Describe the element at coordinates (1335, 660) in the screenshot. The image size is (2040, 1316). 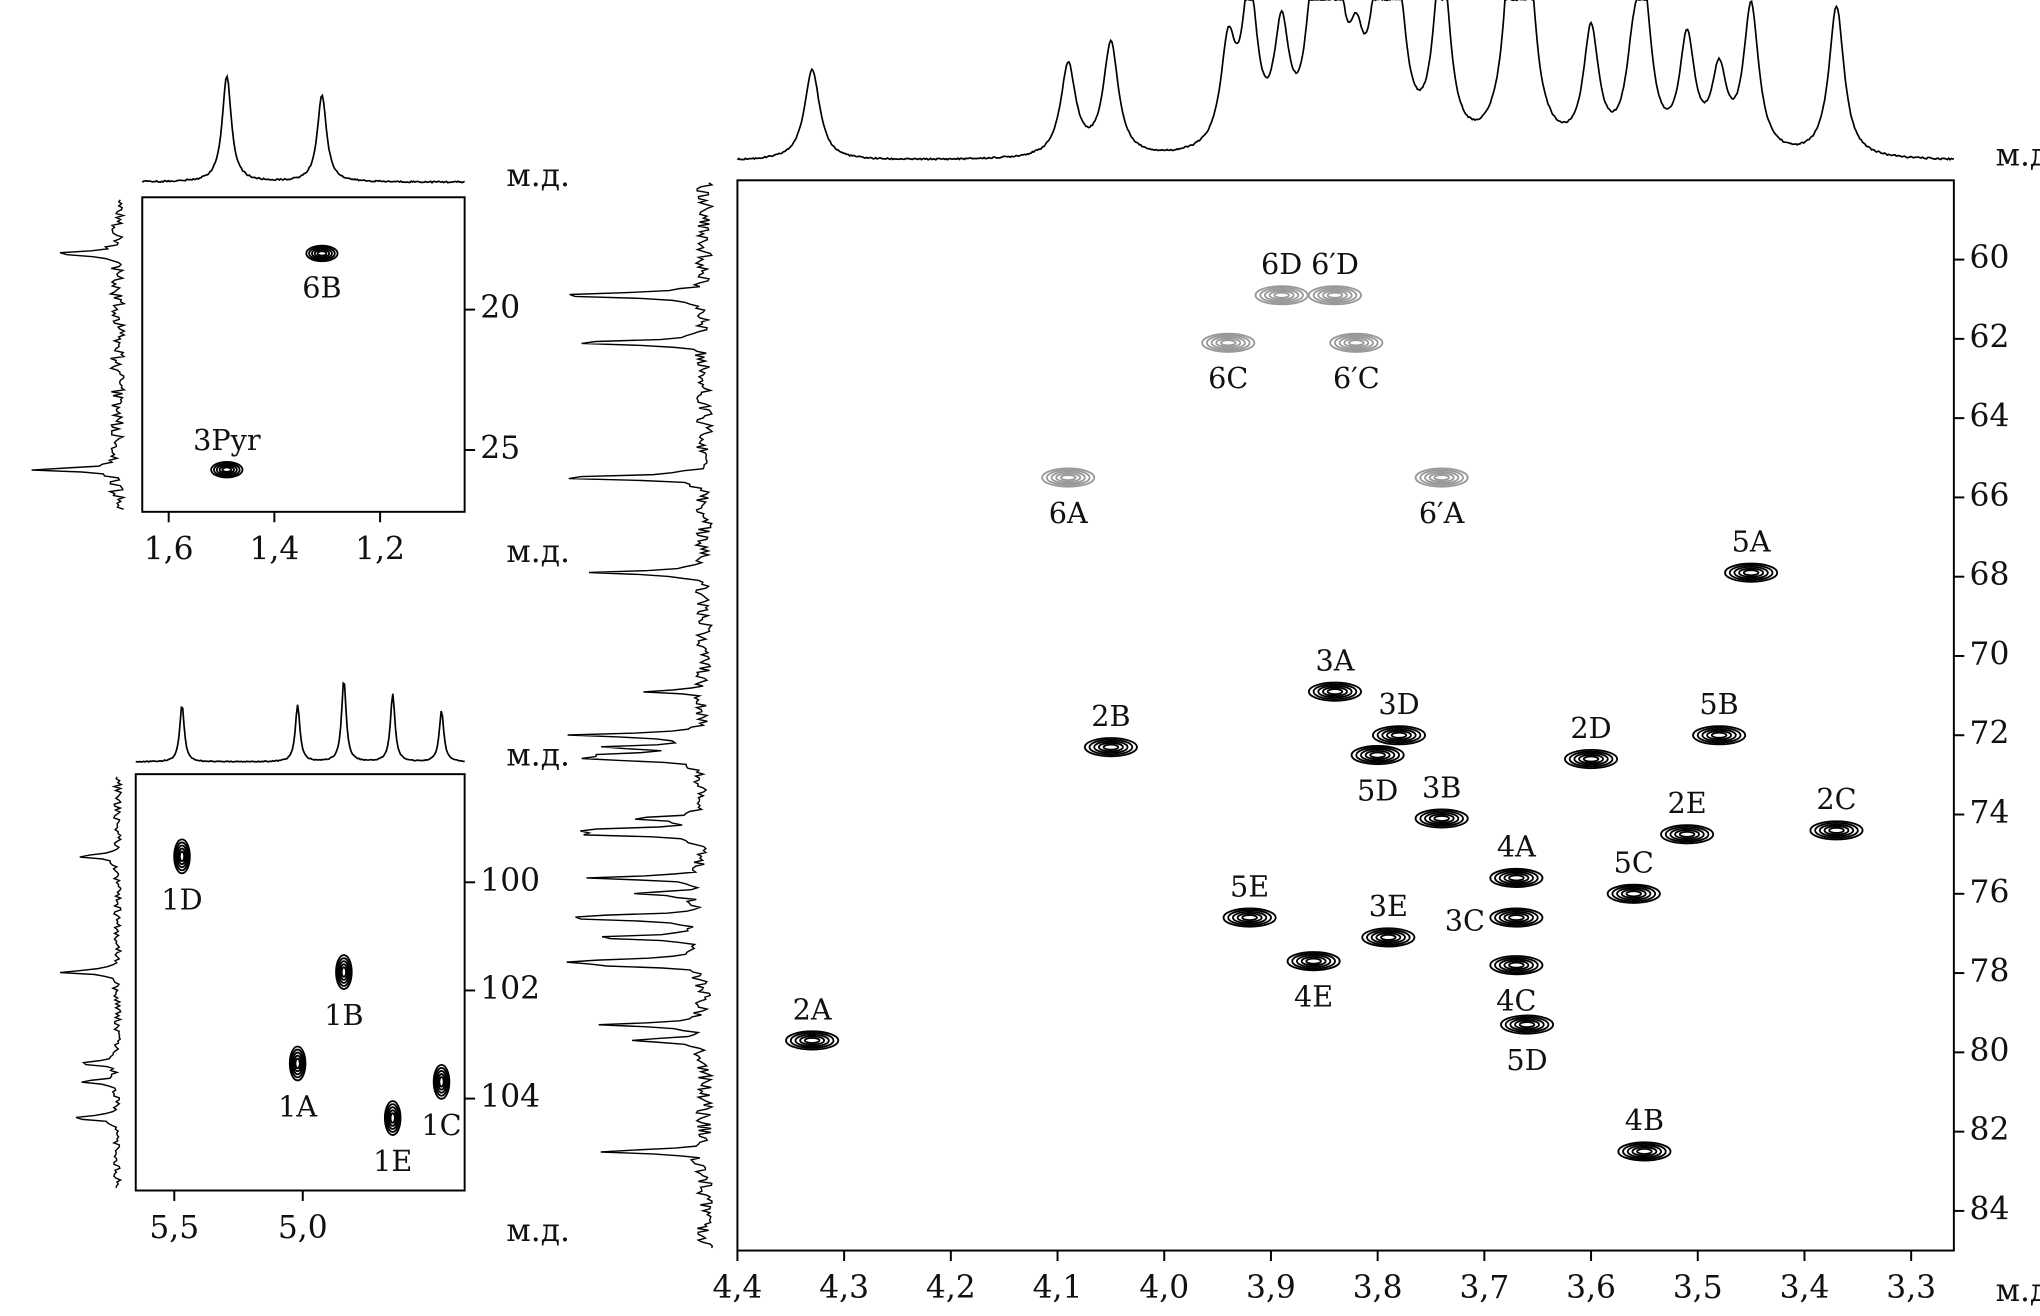
I see `peak-label: 3A` at that location.